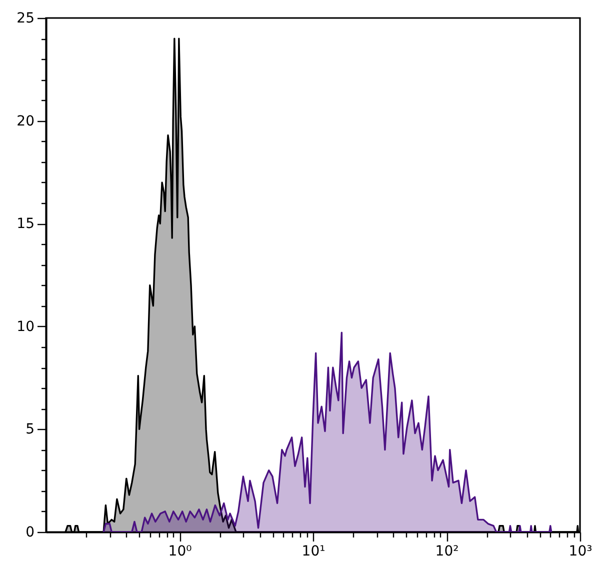 The width and height of the screenshot is (600, 578). I want to click on y-tick-label: 25, so click(25, 18).